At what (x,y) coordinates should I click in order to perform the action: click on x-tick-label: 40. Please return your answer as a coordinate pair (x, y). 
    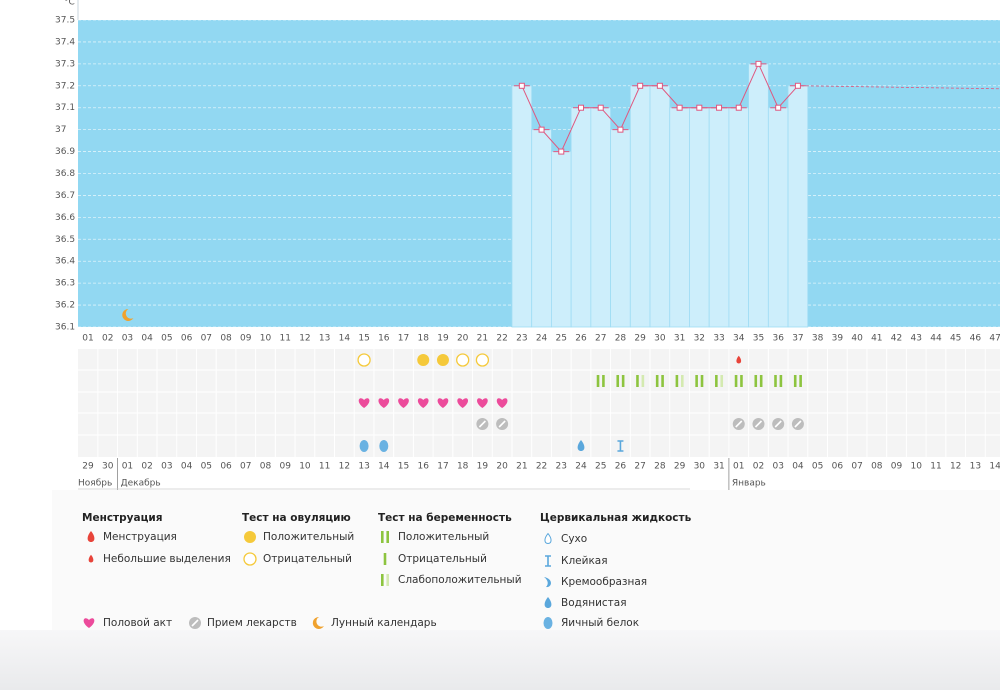
    Looking at the image, I should click on (857, 339).